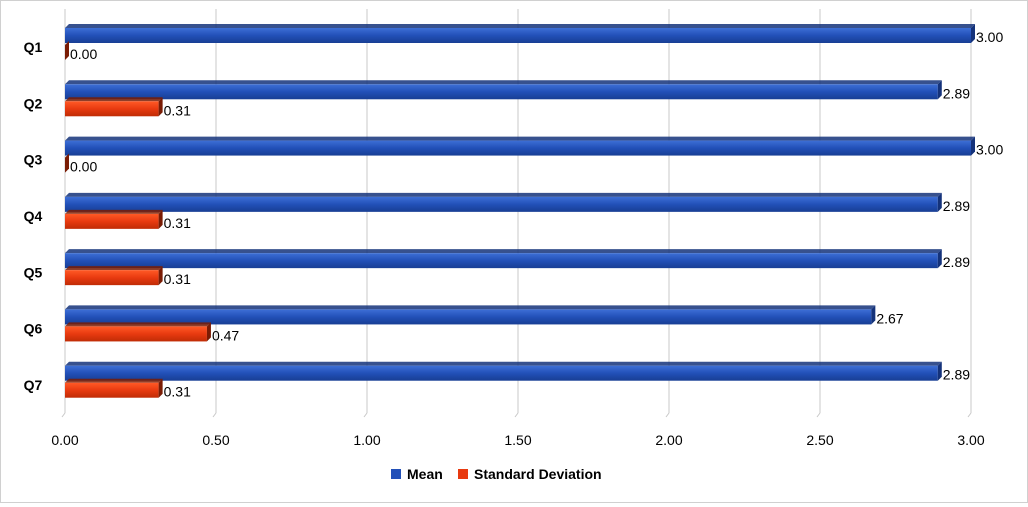  Describe the element at coordinates (538, 474) in the screenshot. I see `legend-label: Standard Deviation` at that location.